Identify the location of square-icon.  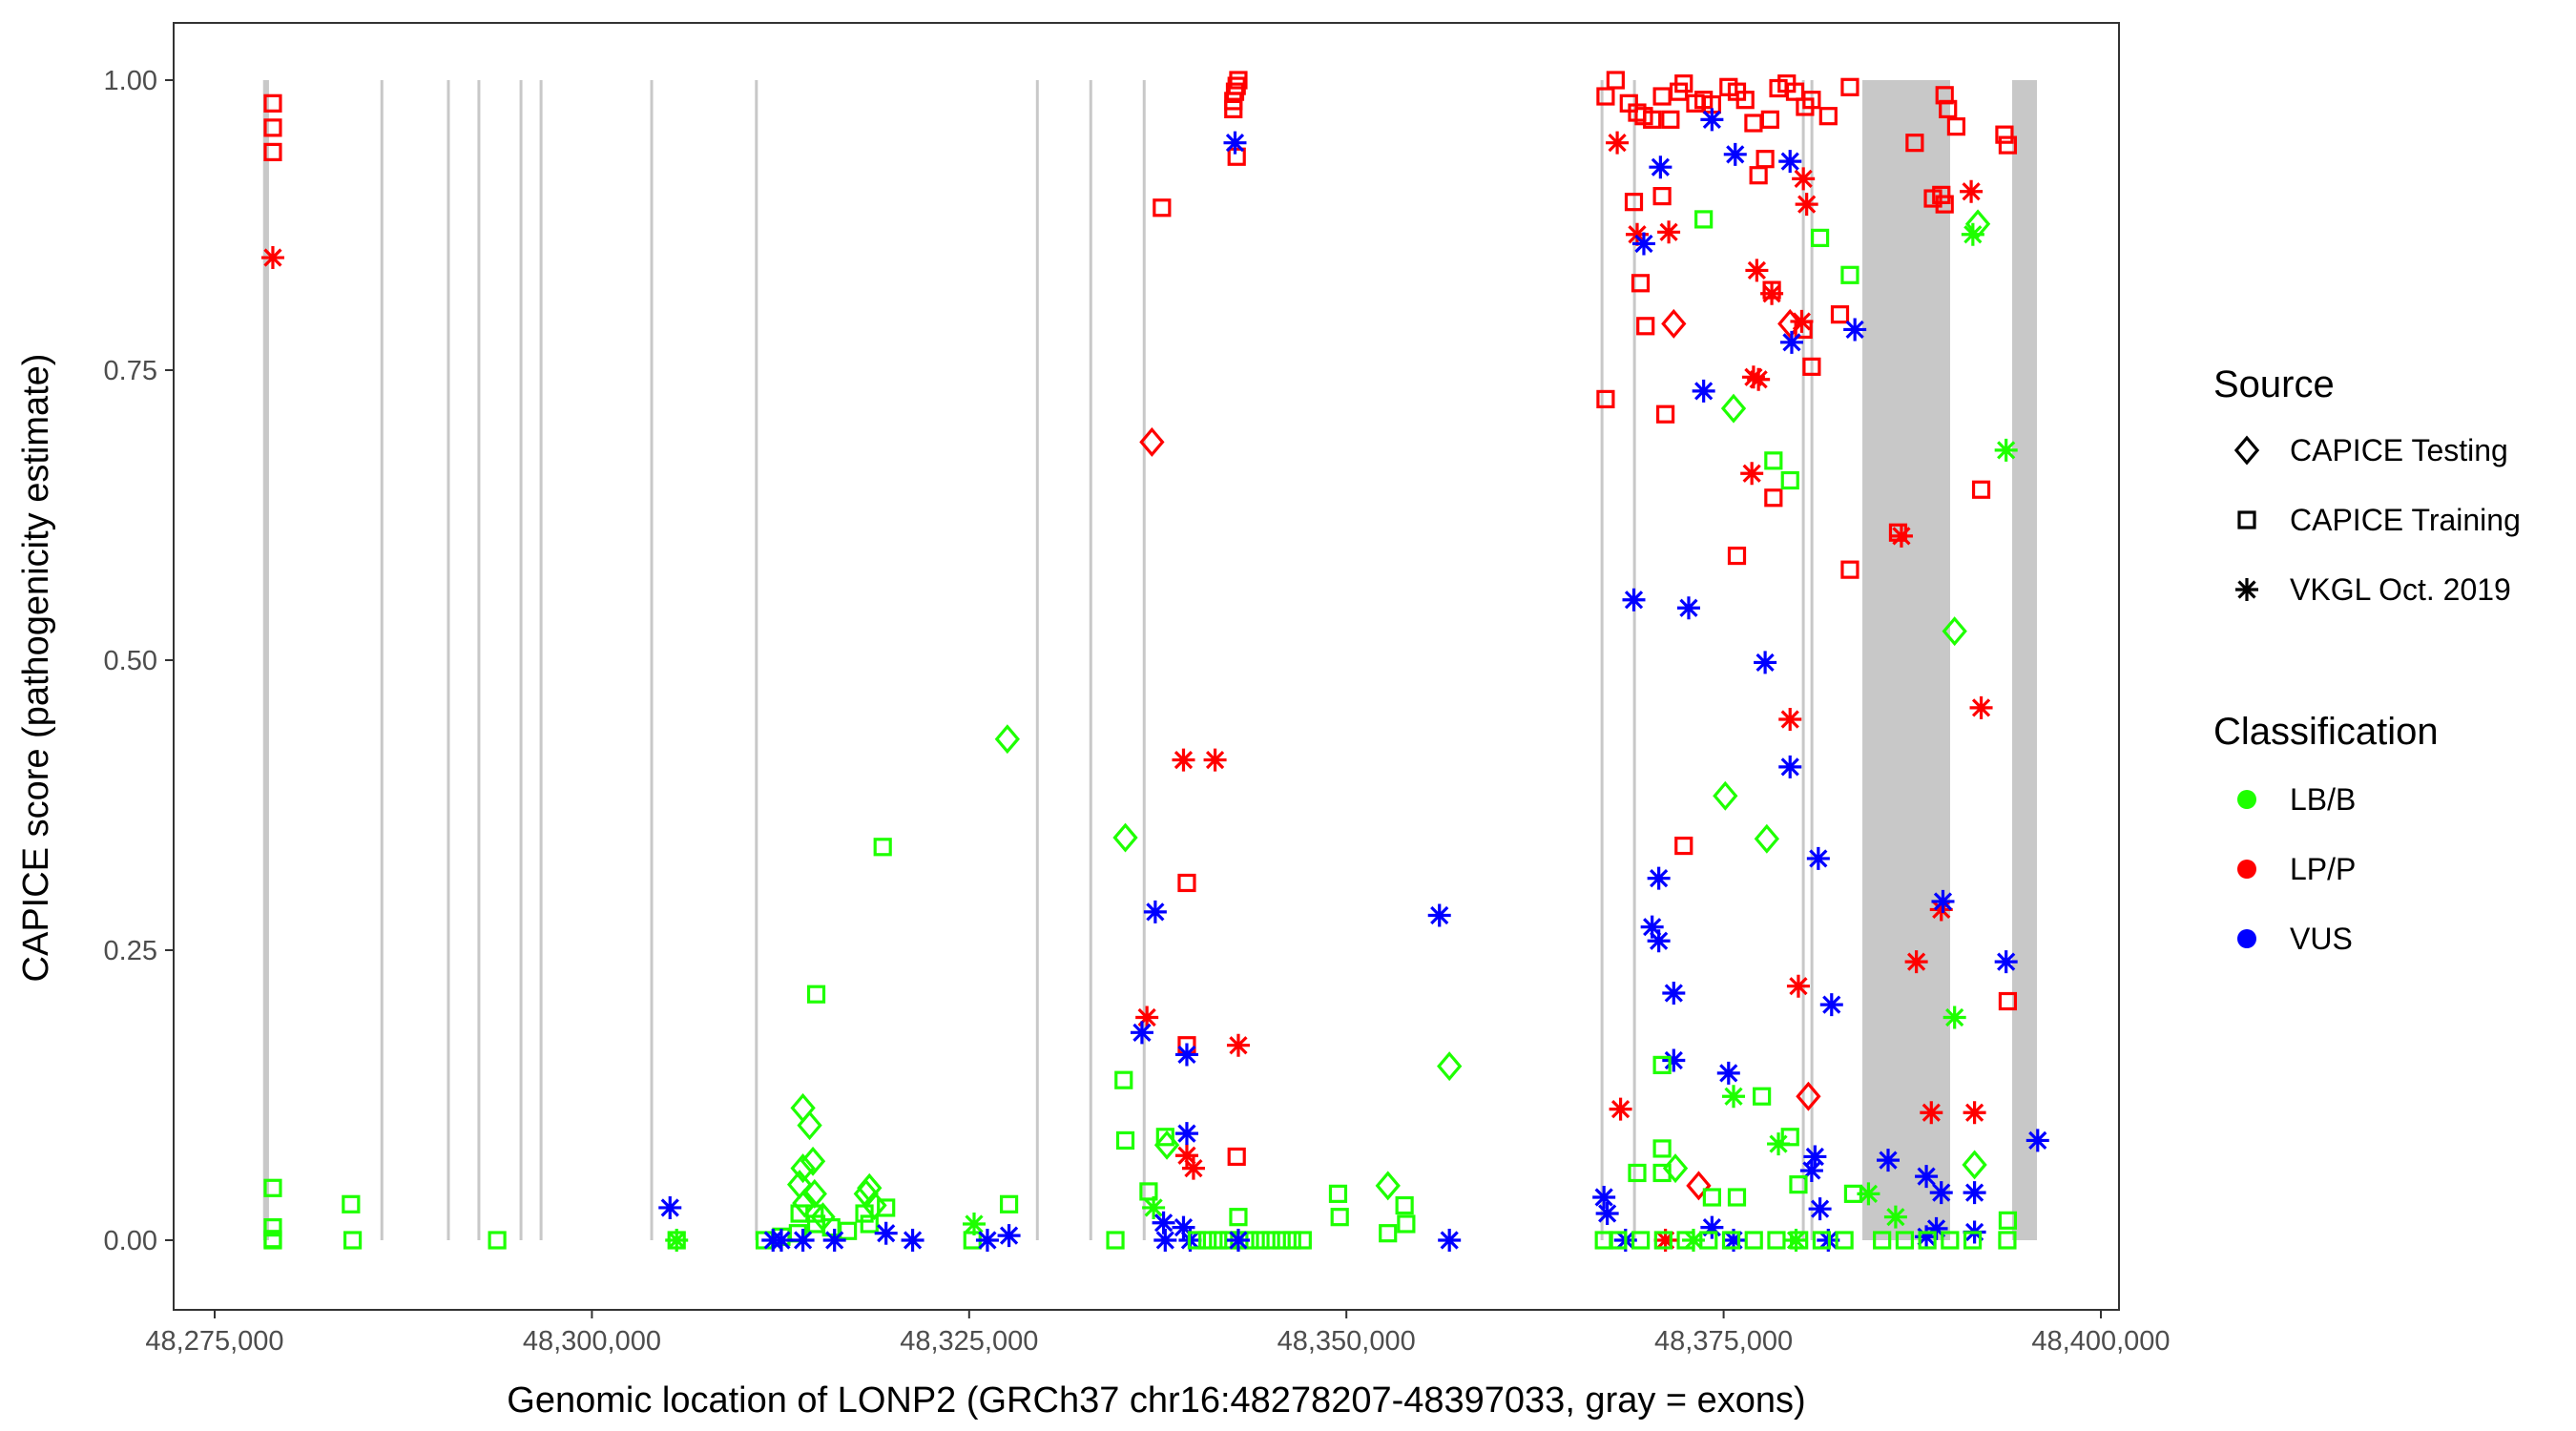
(2246, 519).